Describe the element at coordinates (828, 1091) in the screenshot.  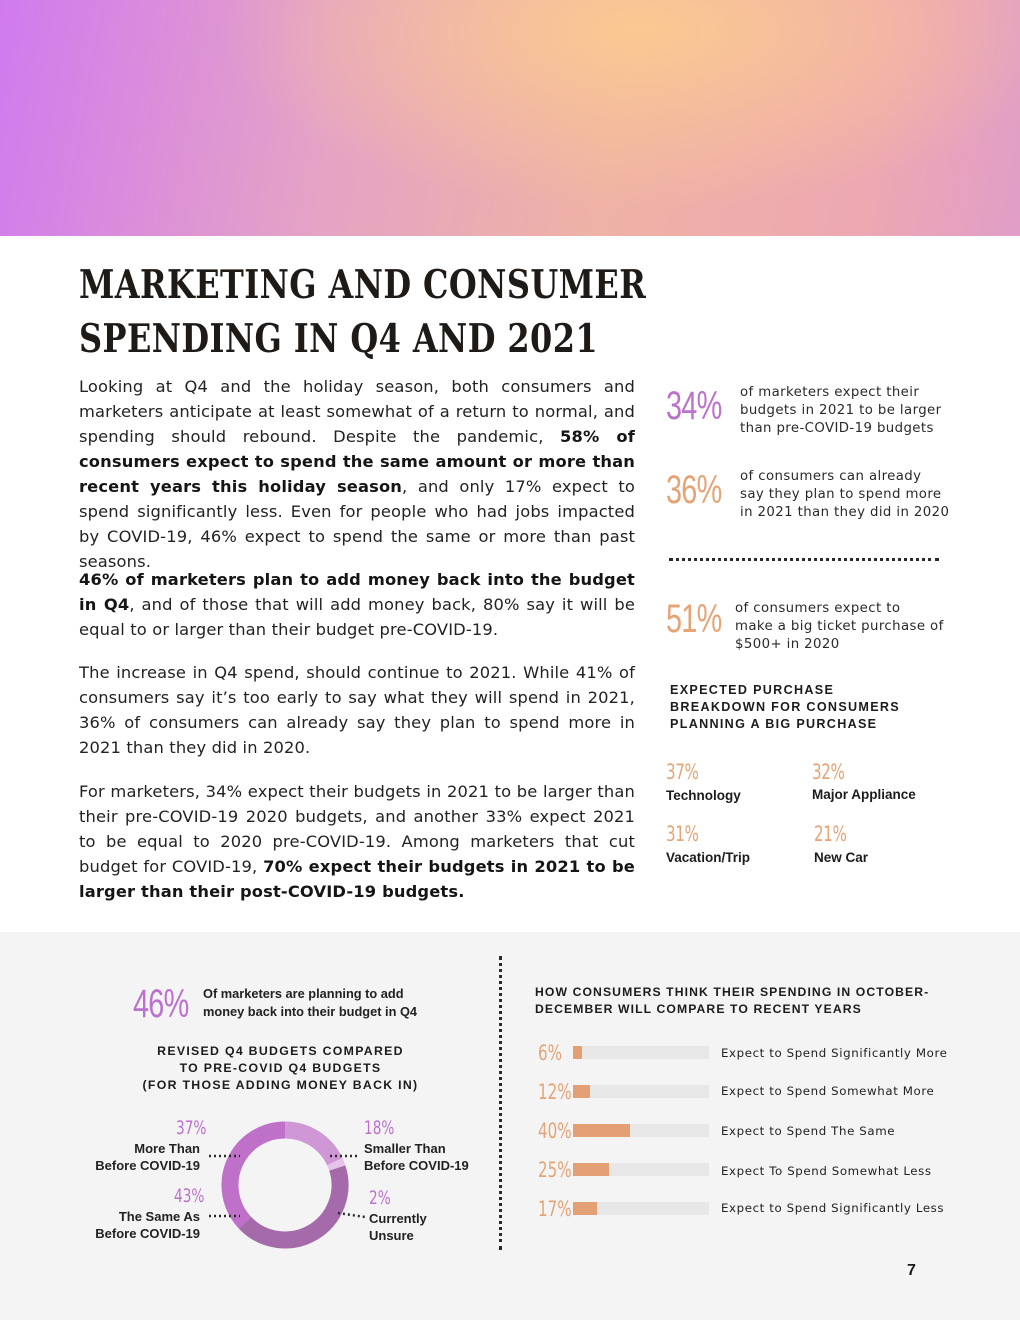
I see `bar-label: Expect to Spend Somewhat More` at that location.